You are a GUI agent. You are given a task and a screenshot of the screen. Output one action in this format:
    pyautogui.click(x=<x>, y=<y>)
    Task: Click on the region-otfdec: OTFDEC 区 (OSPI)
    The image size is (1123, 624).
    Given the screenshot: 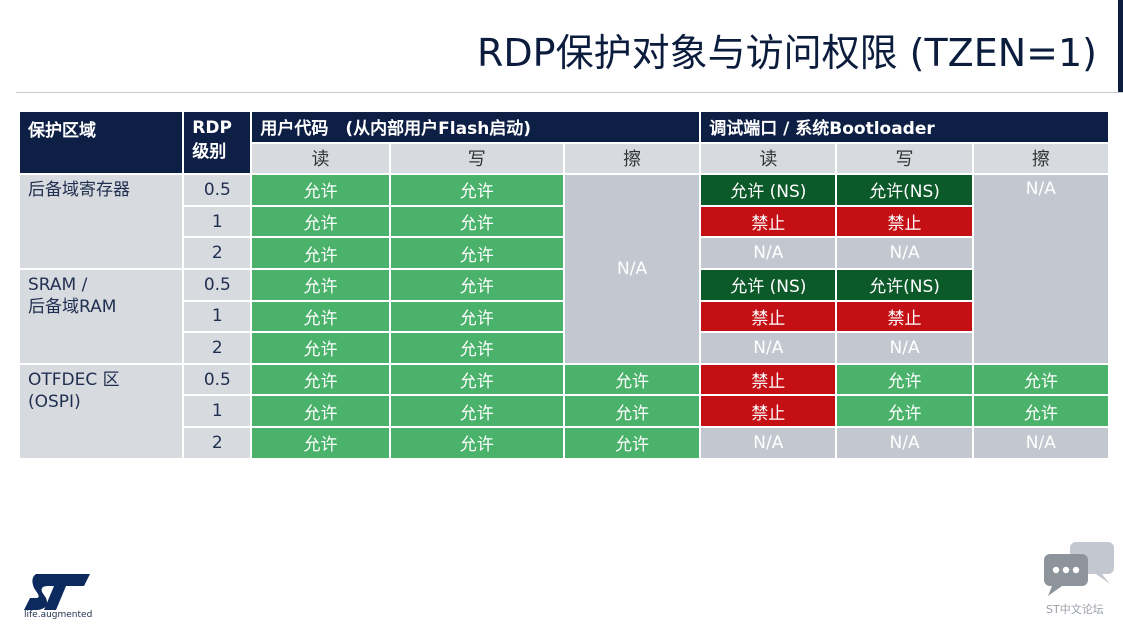 What is the action you would take?
    pyautogui.click(x=101, y=411)
    